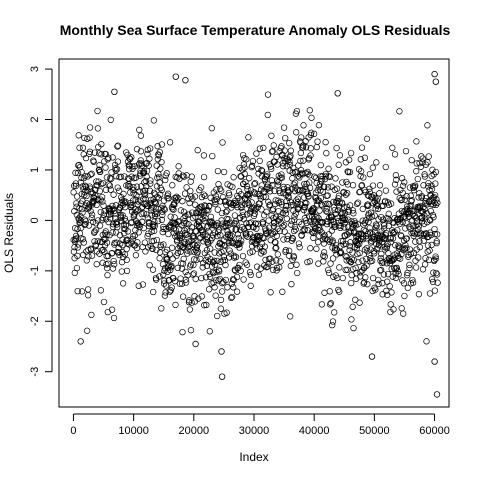 This screenshot has height=480, width=480. Describe the element at coordinates (35, 220) in the screenshot. I see `y-tick-label: 0` at that location.